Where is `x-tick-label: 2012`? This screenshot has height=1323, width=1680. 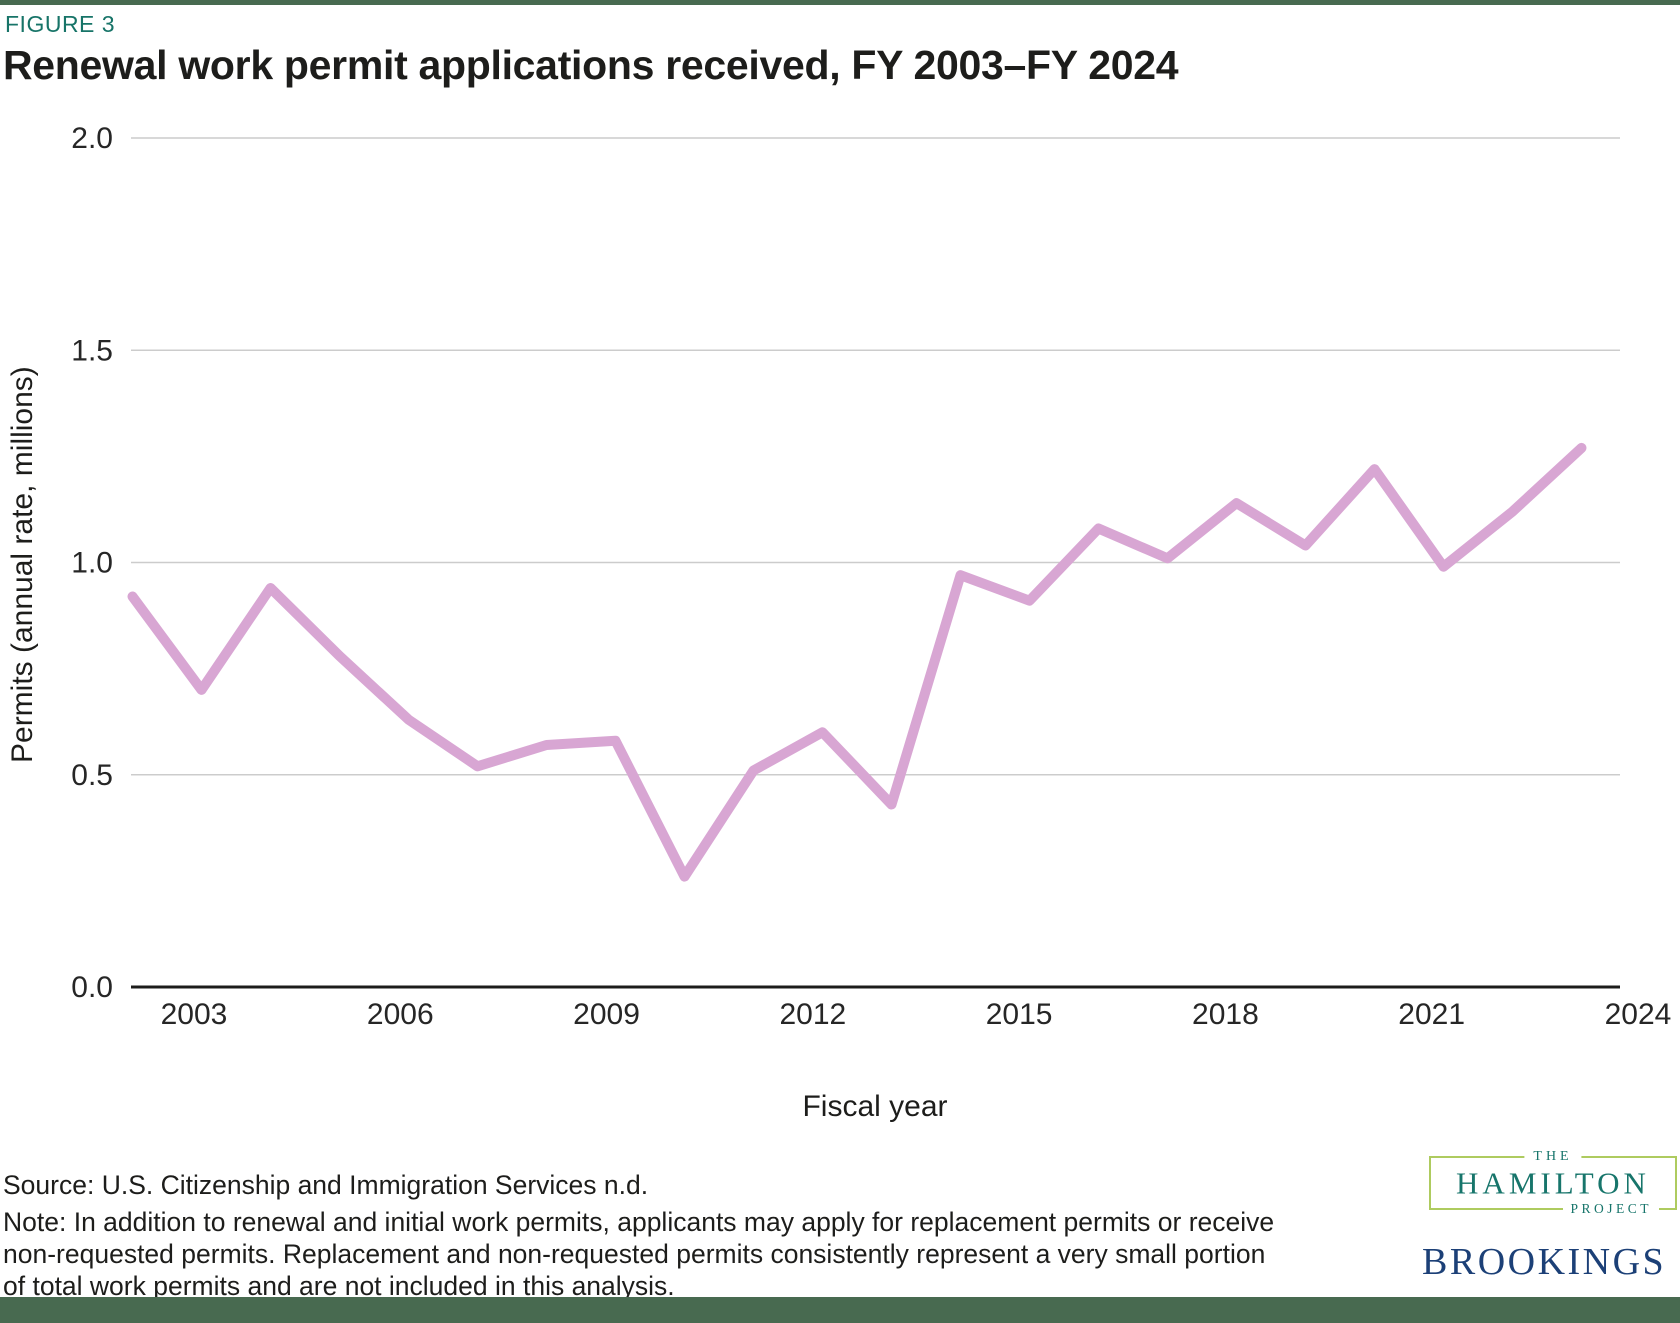
x-tick-label: 2012 is located at coordinates (812, 1014).